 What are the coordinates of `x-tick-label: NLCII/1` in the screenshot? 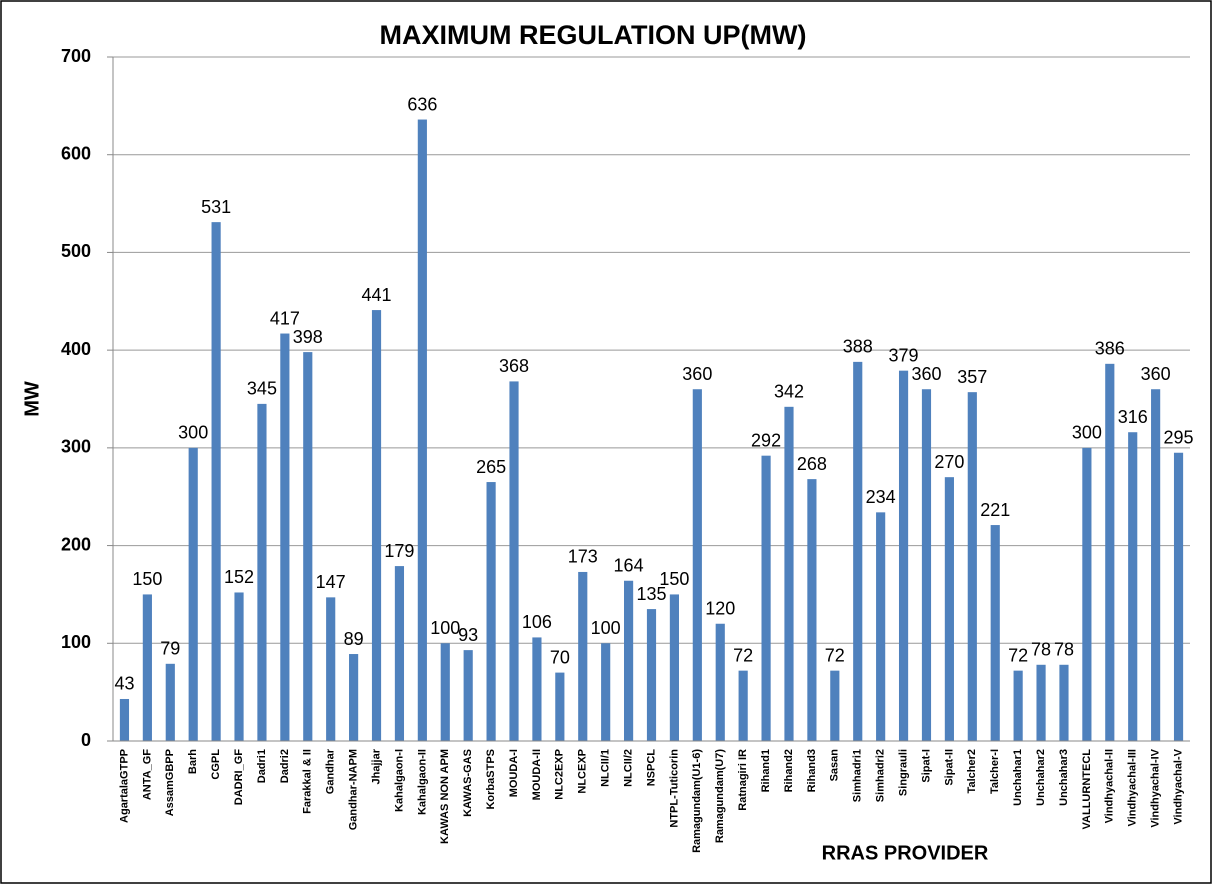 It's located at (606, 768).